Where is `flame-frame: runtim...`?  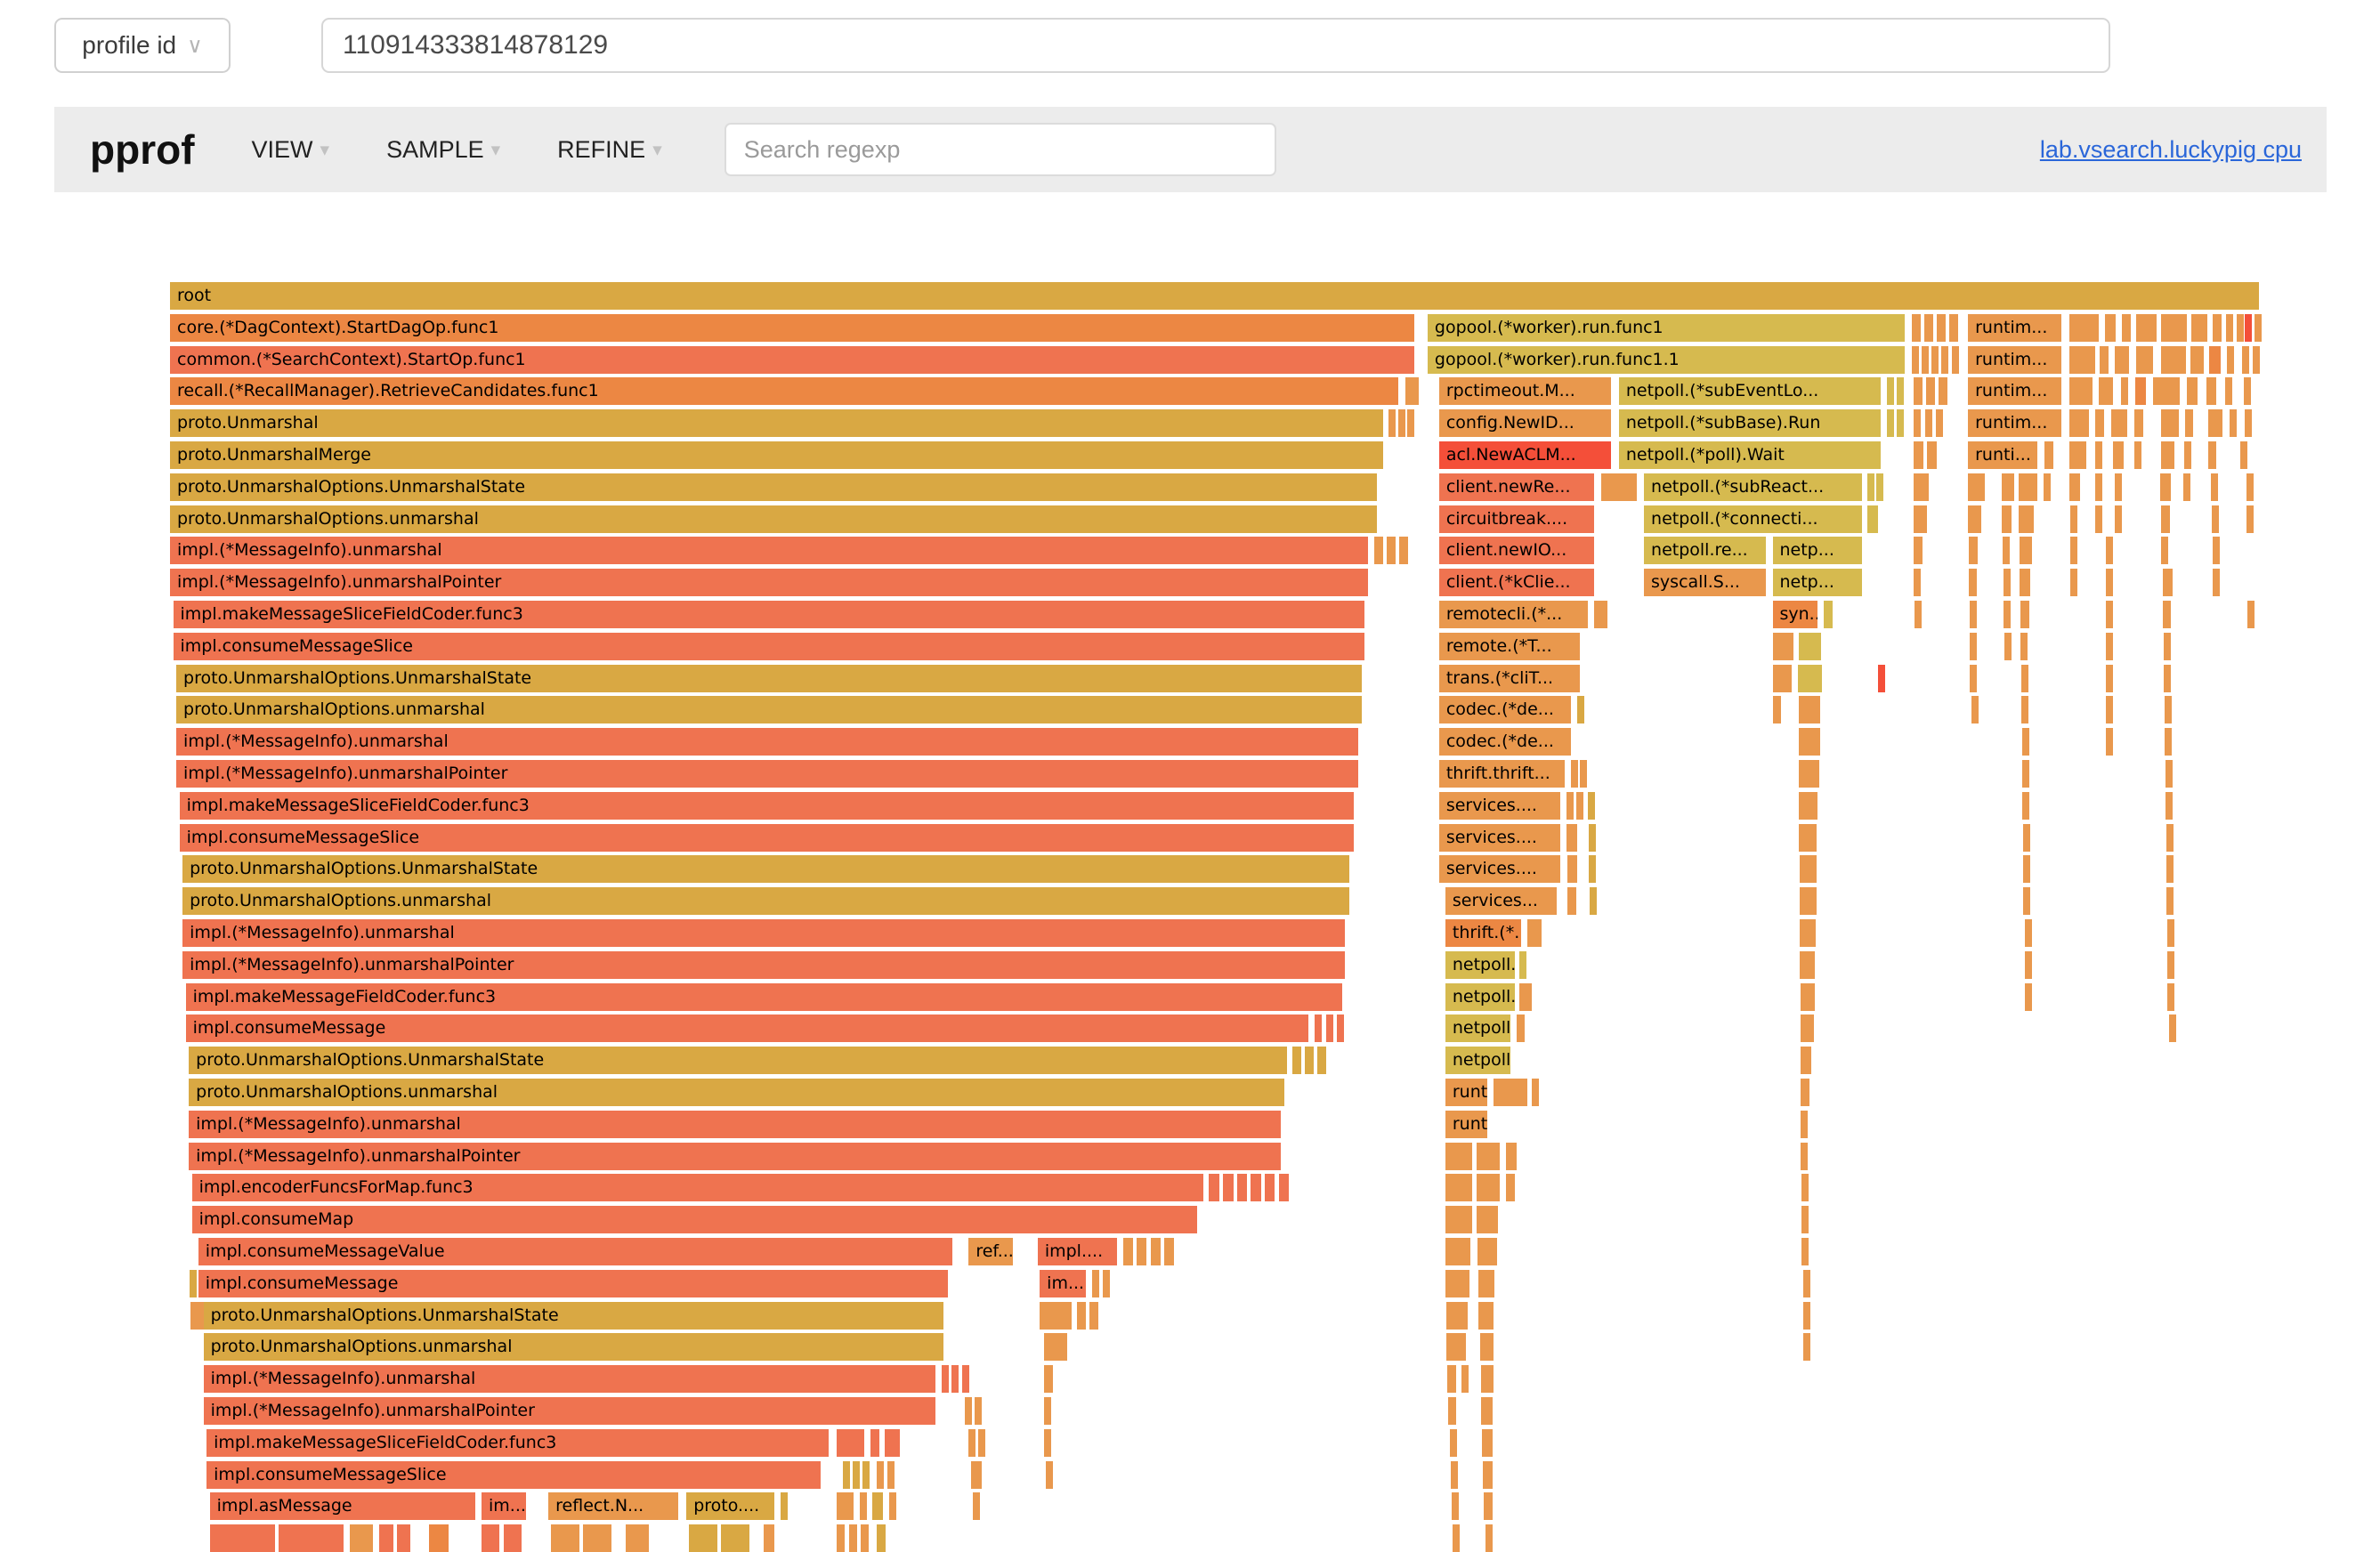
flame-frame: runtim... is located at coordinates (2014, 423).